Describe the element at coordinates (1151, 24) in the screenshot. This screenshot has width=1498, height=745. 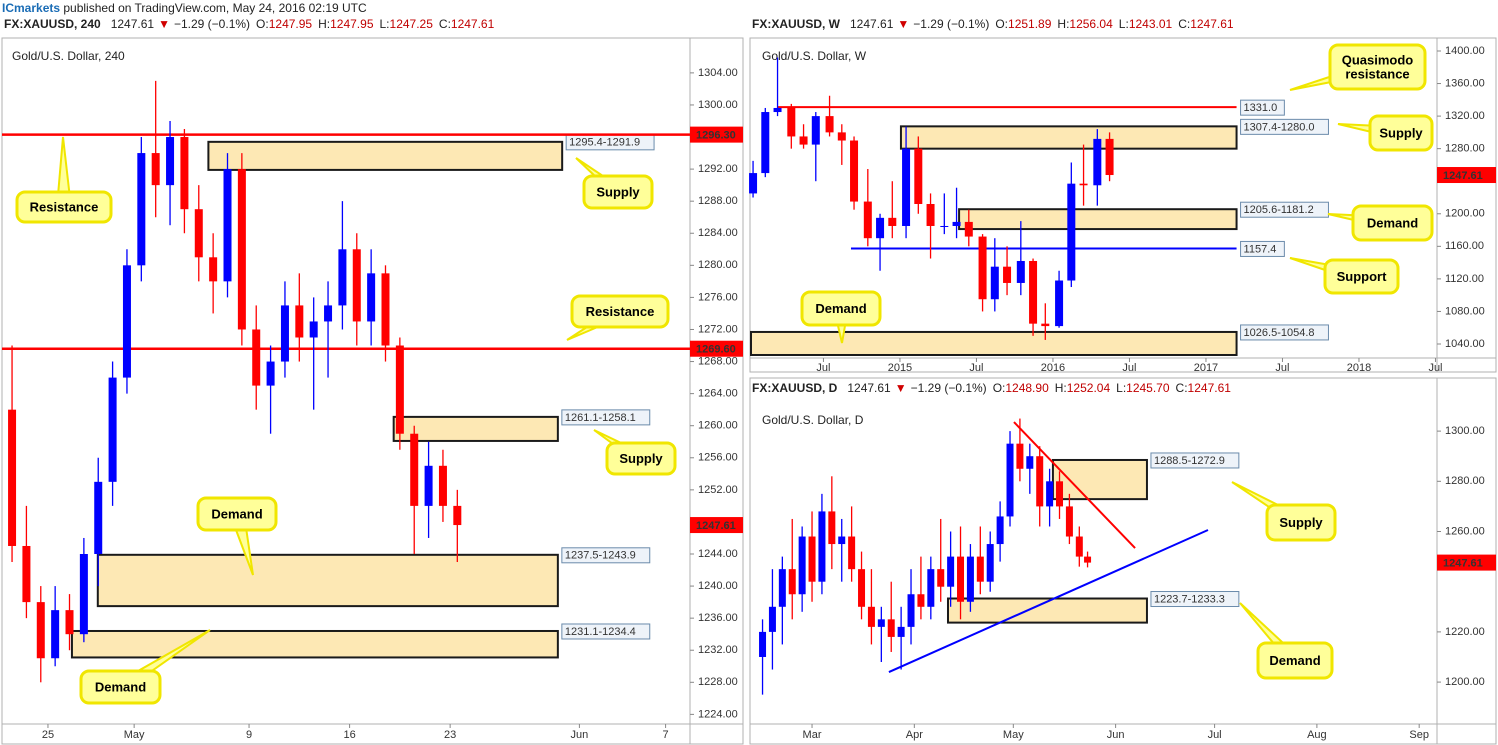
I see `ohlc-value: 1243.01` at that location.